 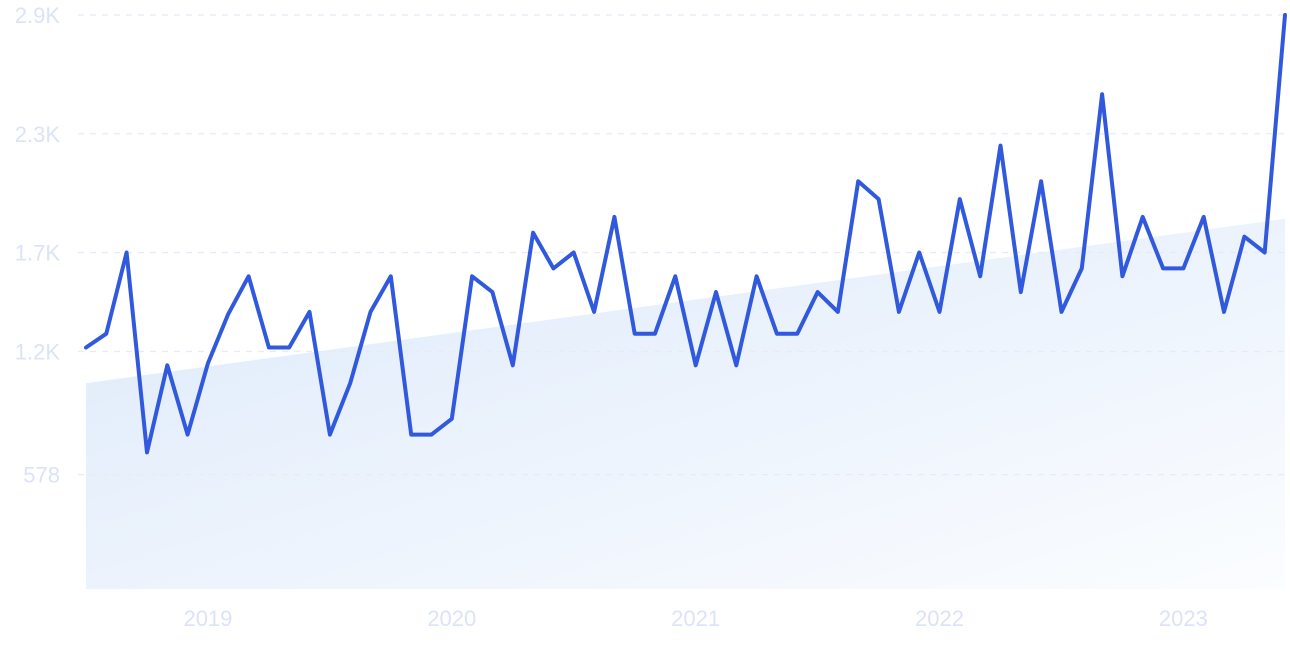 What do you see at coordinates (38, 134) in the screenshot?
I see `y-tick-label: 2.3K` at bounding box center [38, 134].